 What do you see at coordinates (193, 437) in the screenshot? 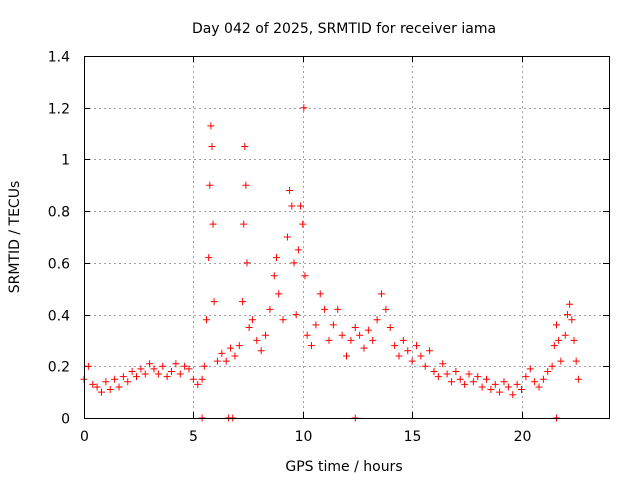
I see `x-tick-label: 5` at bounding box center [193, 437].